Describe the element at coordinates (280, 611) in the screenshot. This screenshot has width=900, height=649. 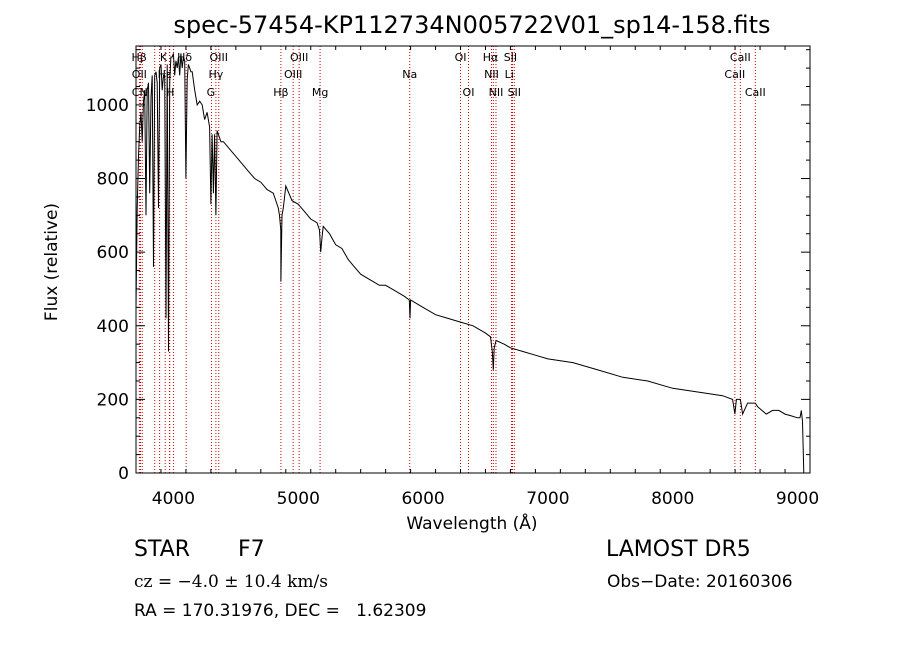
I see `coordinates: RA = 170.31976, DEC = 1.62309` at that location.